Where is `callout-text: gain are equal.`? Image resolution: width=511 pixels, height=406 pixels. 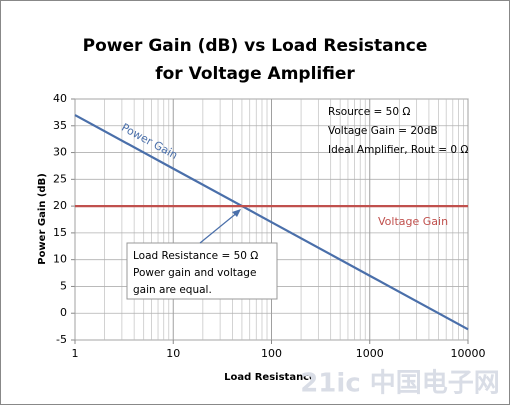 callout-text: gain are equal. is located at coordinates (172, 290).